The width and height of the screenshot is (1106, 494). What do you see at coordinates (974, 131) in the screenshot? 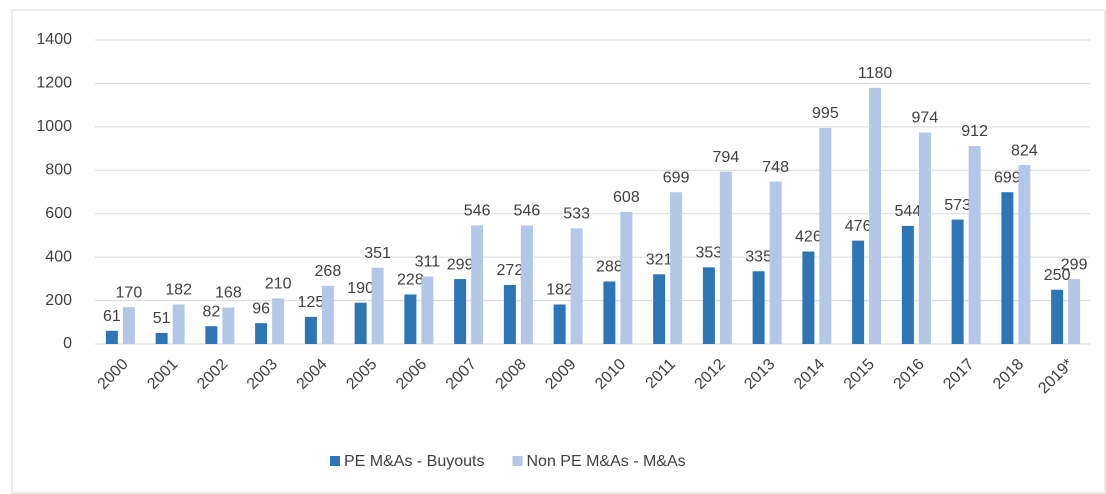
I see `data-label: 912` at bounding box center [974, 131].